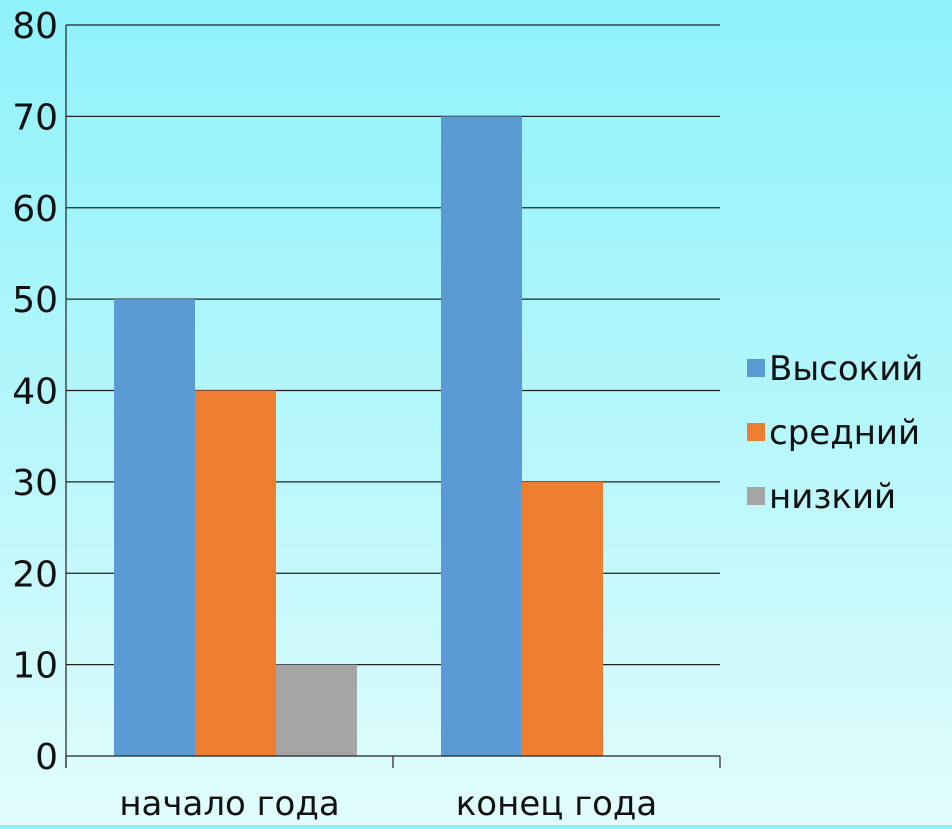  Describe the element at coordinates (756, 368) in the screenshot. I see `legend-swatch-Высокий` at that location.